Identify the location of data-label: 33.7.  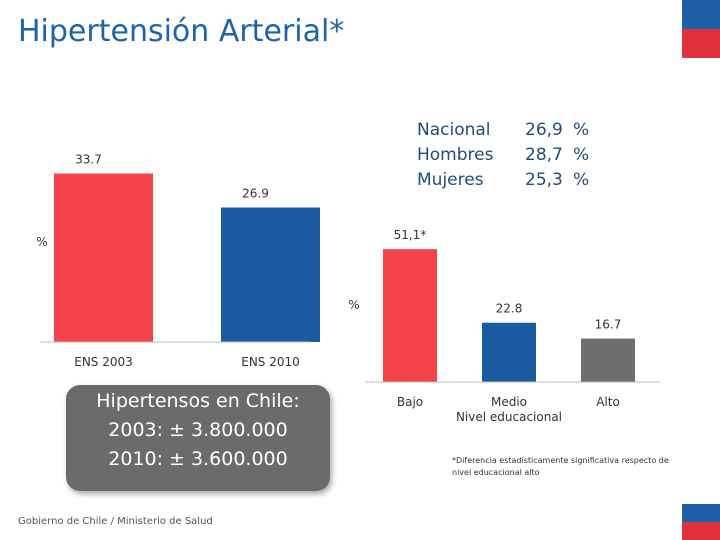
(88, 160).